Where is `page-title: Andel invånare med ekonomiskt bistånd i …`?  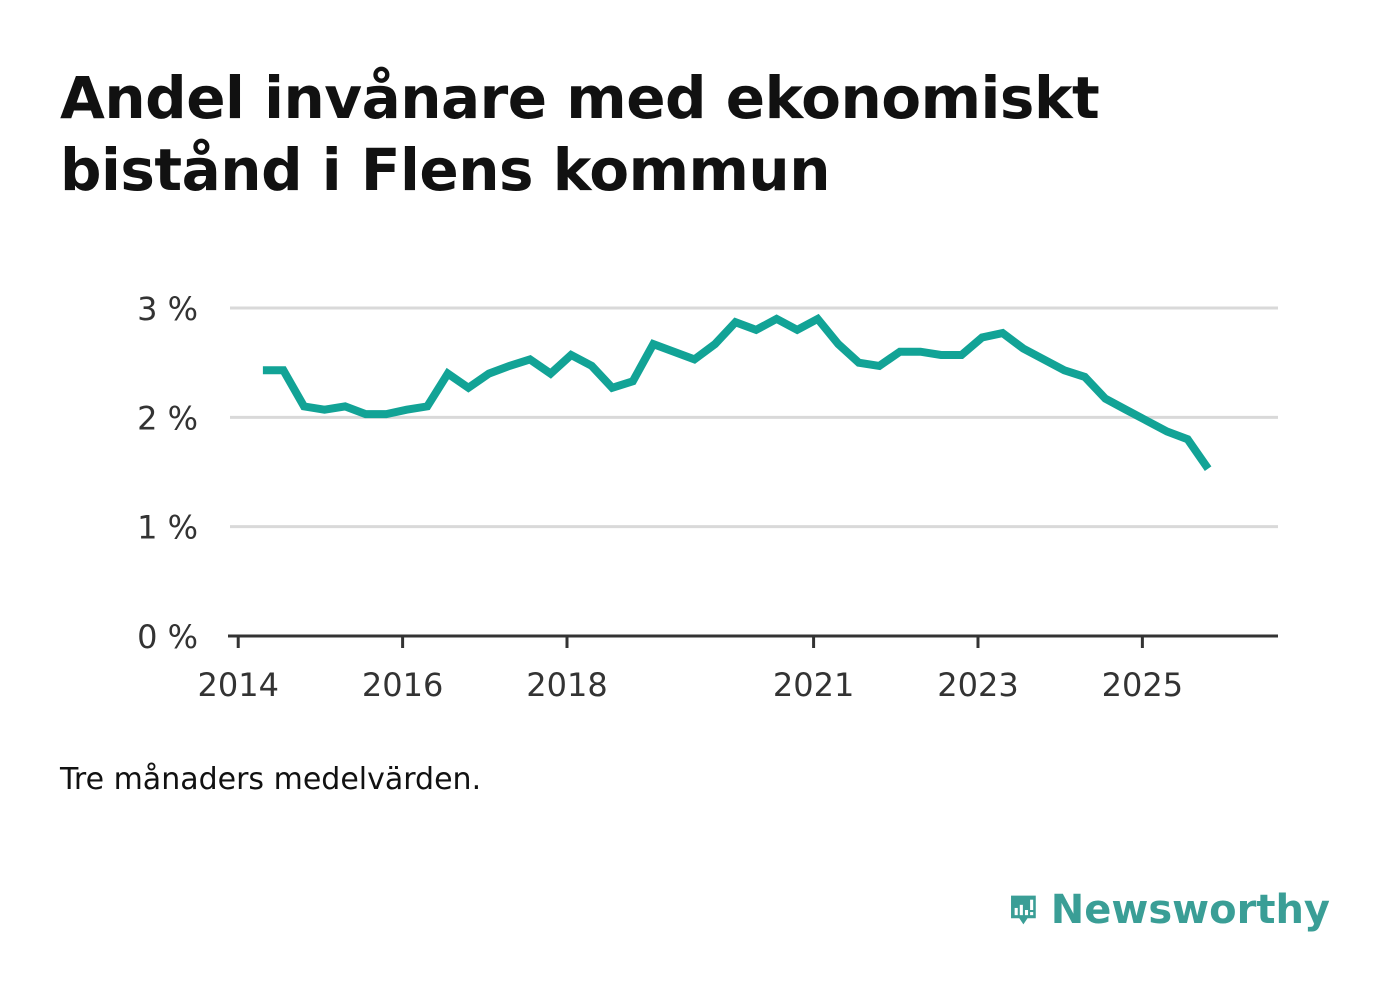 page-title: Andel invånare med ekonomiskt bistånd i … is located at coordinates (580, 134).